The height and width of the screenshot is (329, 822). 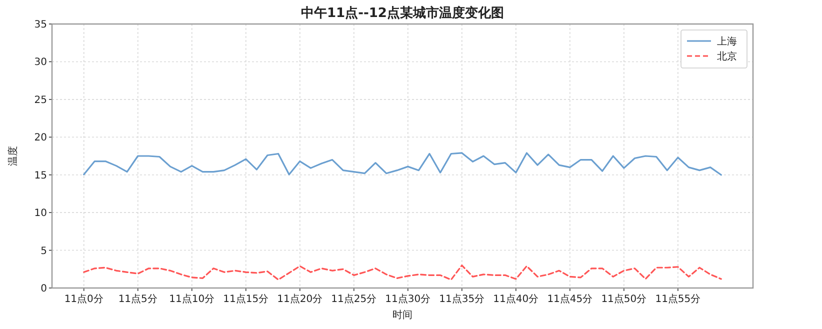 What do you see at coordinates (624, 299) in the screenshot?
I see `x-tick-label: 11点50分` at bounding box center [624, 299].